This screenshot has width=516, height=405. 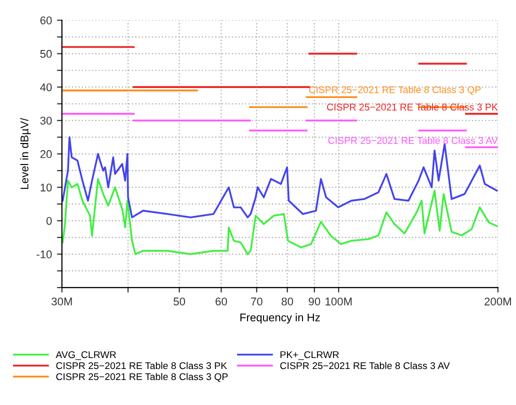 What do you see at coordinates (395, 90) in the screenshot?
I see `annotation: CISPR 25−2021 RE Table 8 Class 3 QP` at bounding box center [395, 90].